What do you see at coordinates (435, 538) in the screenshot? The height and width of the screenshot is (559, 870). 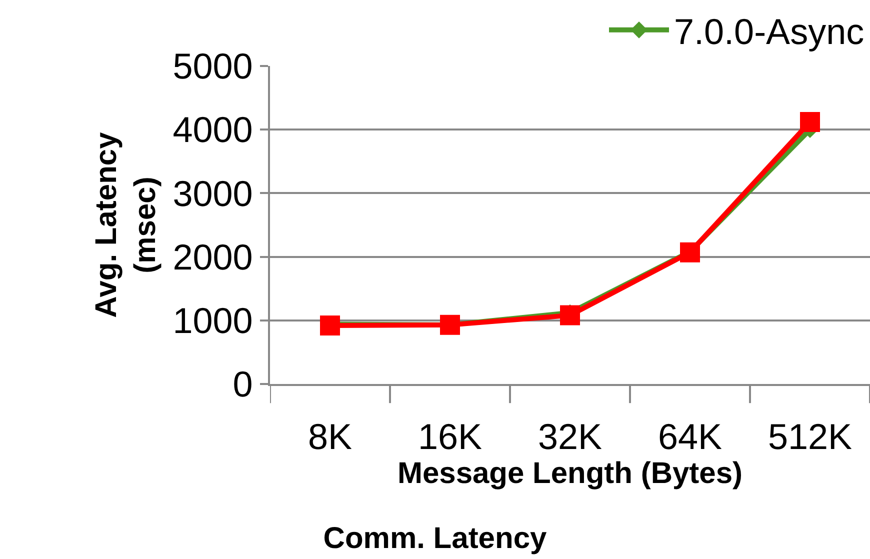 I see `text: Comm. Latency` at bounding box center [435, 538].